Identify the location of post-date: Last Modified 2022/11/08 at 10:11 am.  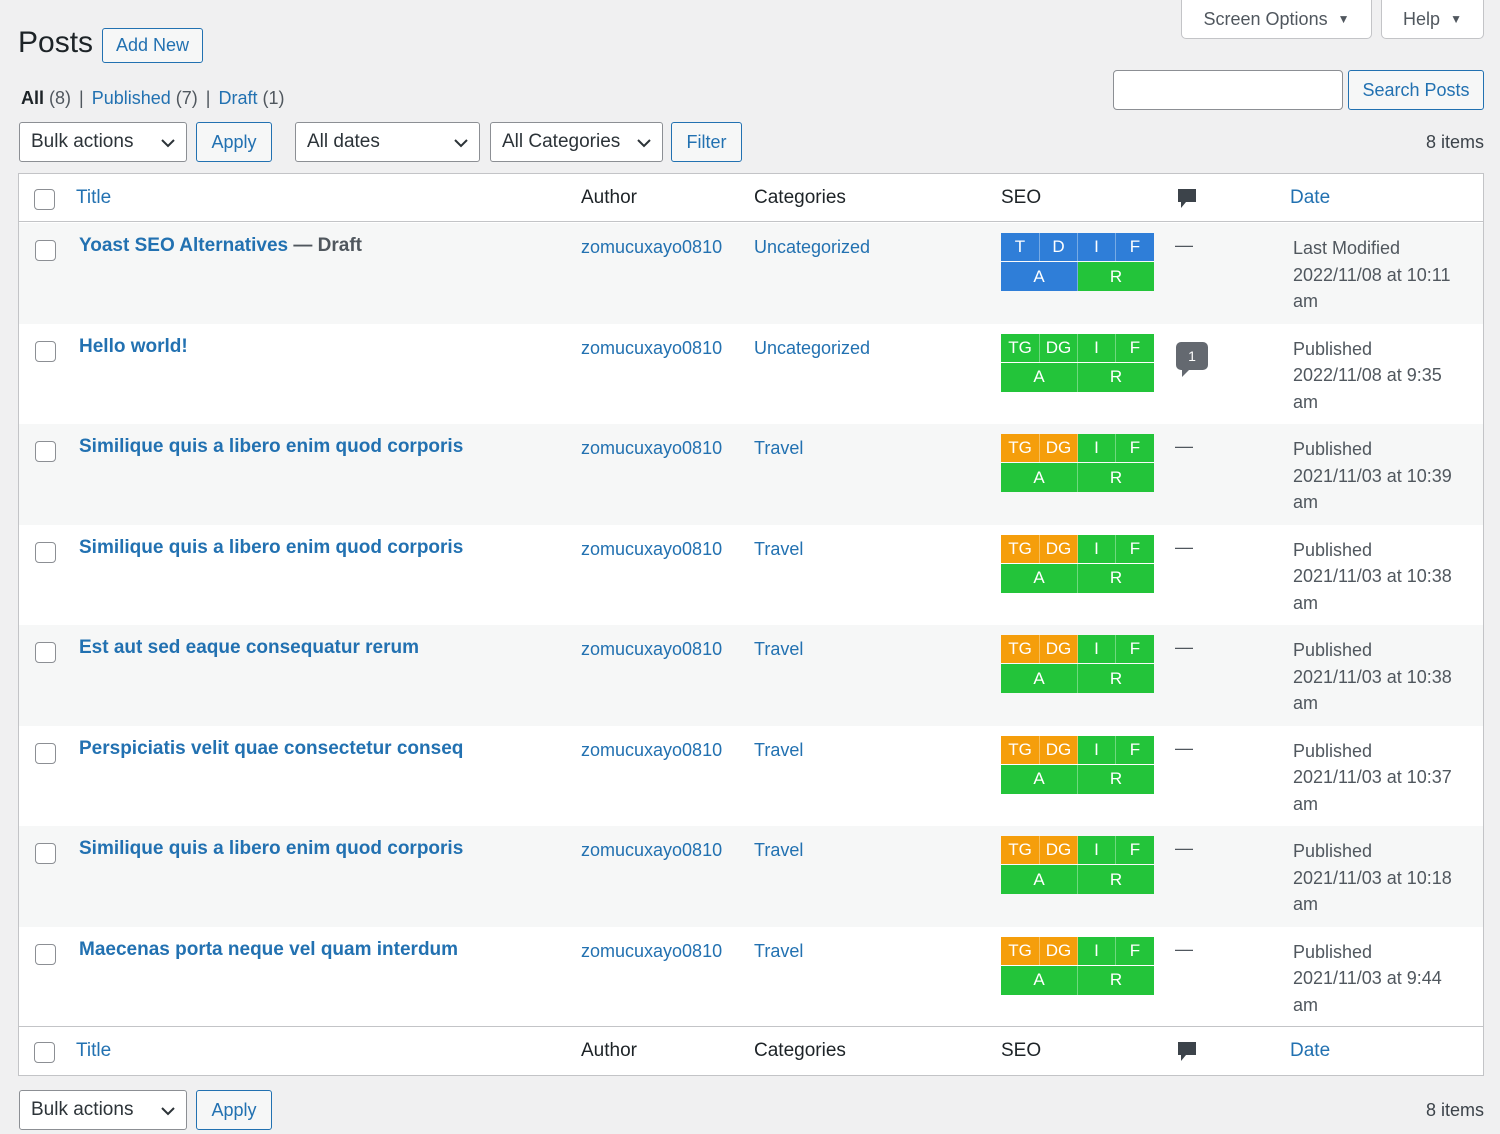
(1383, 275).